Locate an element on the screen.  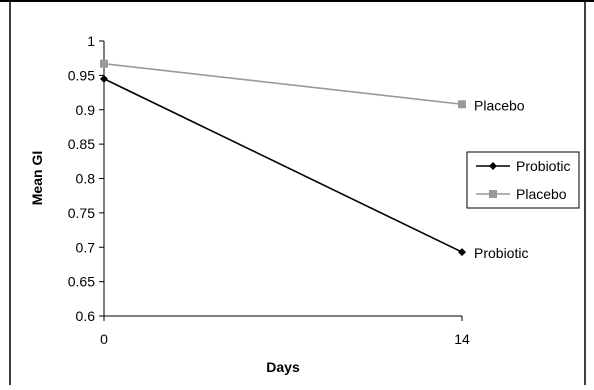
x-axis-title: Days is located at coordinates (283, 367).